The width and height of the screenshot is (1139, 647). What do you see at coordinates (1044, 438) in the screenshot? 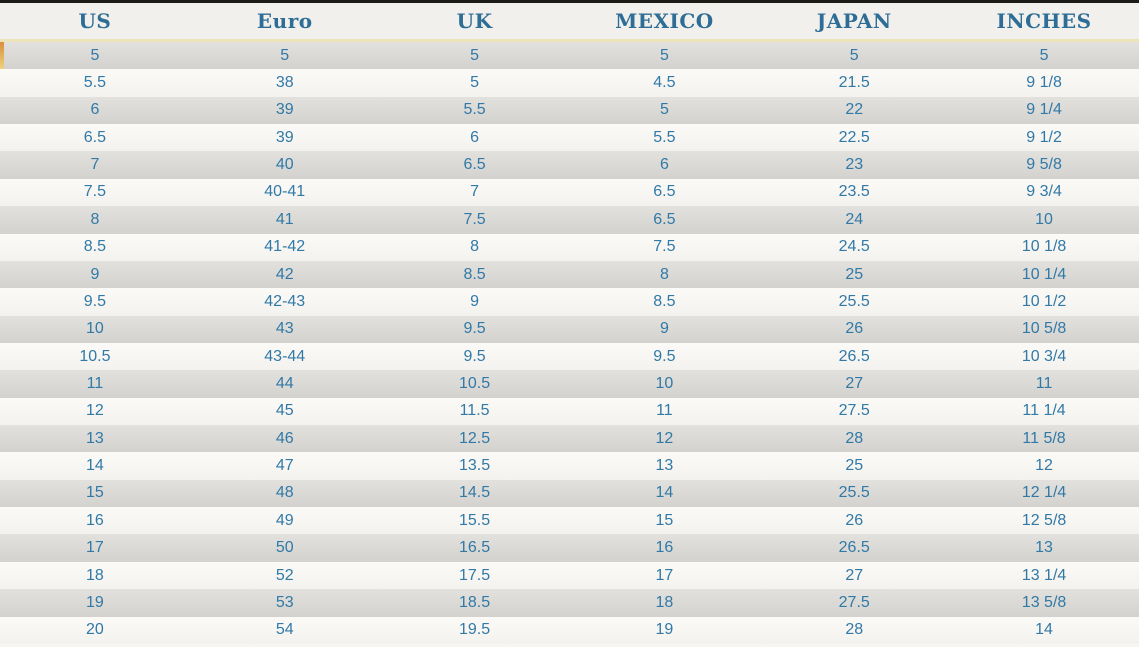
I see `table-cell: 11 5/8` at bounding box center [1044, 438].